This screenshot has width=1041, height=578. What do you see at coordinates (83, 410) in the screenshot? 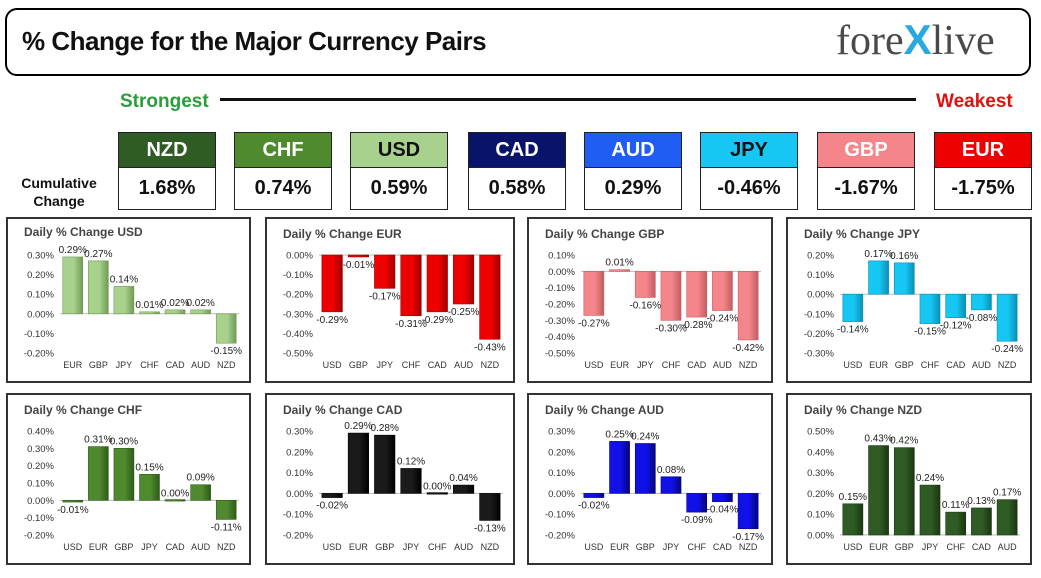
I see `chart-title: Daily % Change CHF` at bounding box center [83, 410].